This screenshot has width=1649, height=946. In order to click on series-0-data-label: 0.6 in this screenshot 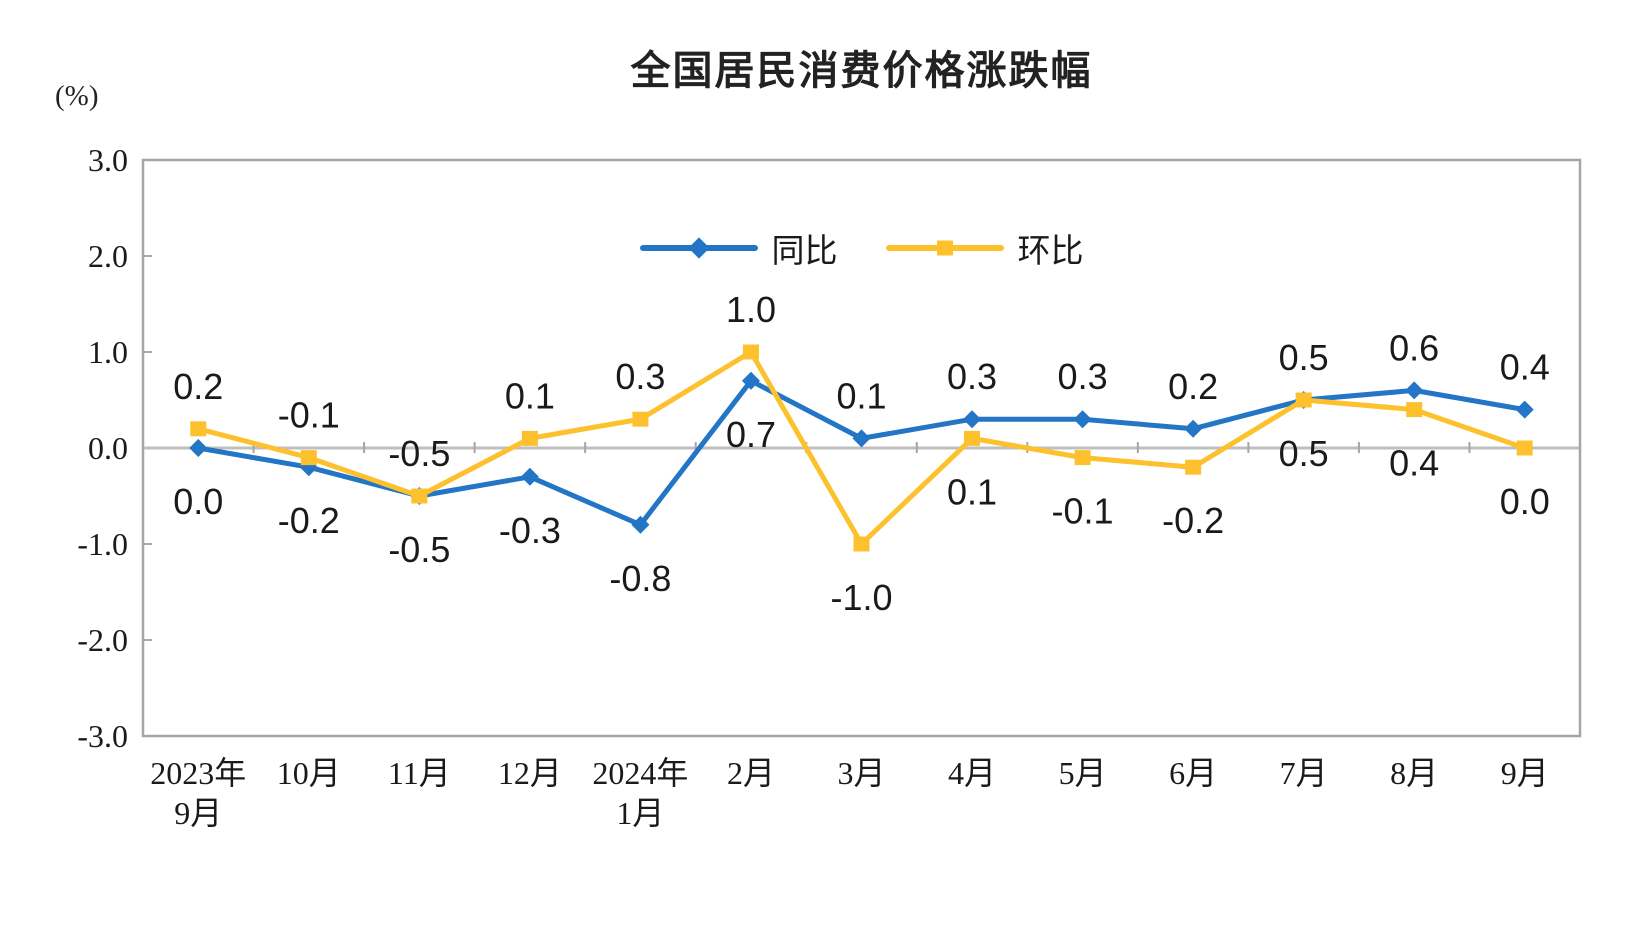, I will do `click(1414, 347)`.